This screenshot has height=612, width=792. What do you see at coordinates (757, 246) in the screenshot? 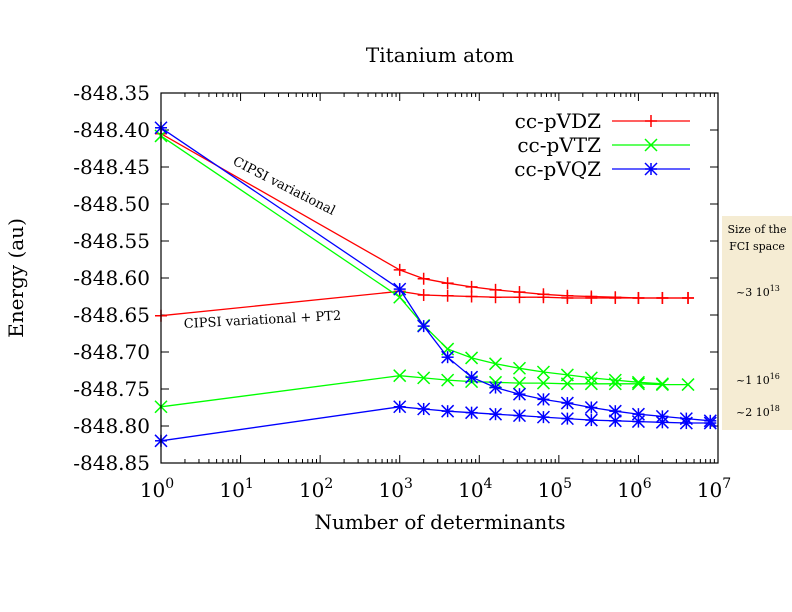
I see `fci-box-header-line2: FCI space` at bounding box center [757, 246].